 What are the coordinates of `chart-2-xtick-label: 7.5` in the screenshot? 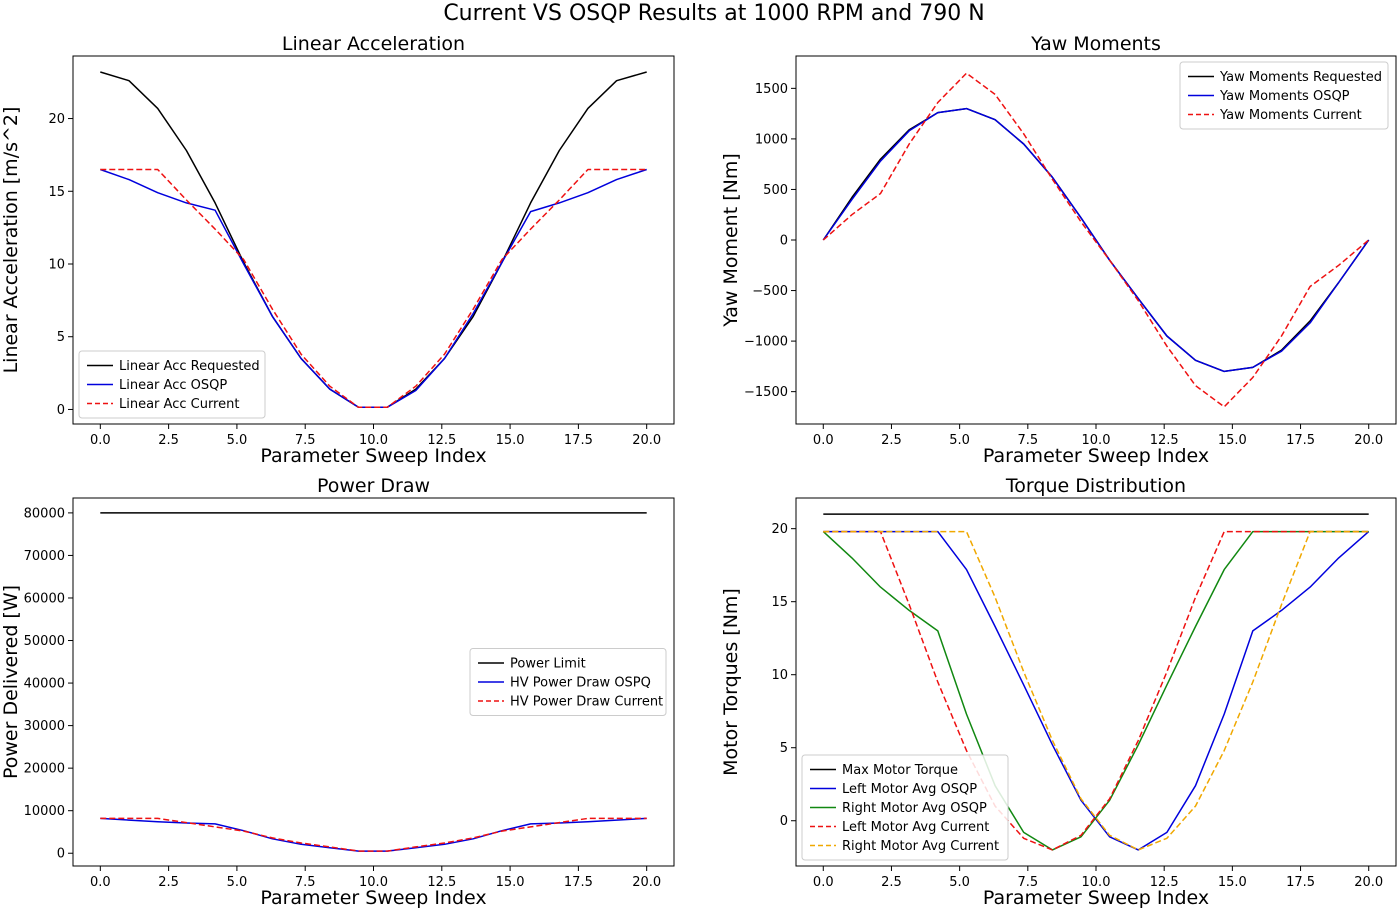 It's located at (1027, 440).